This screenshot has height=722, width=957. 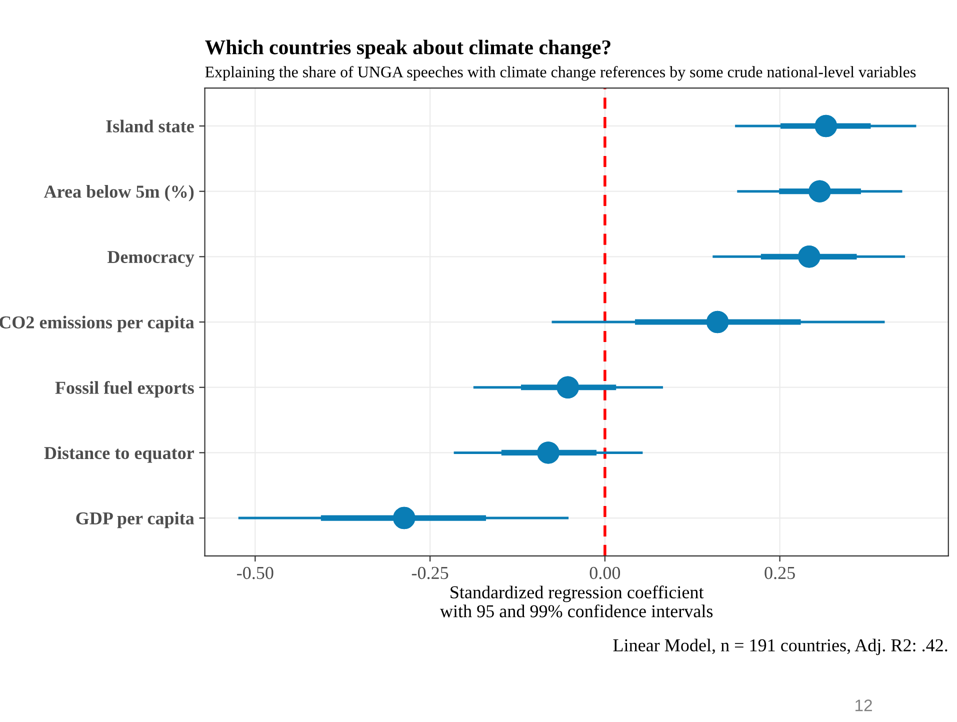 I want to click on chart-subtitle: Explaining the share of UNGA speeches with climate change references by some crude national-level variables, so click(x=560, y=73).